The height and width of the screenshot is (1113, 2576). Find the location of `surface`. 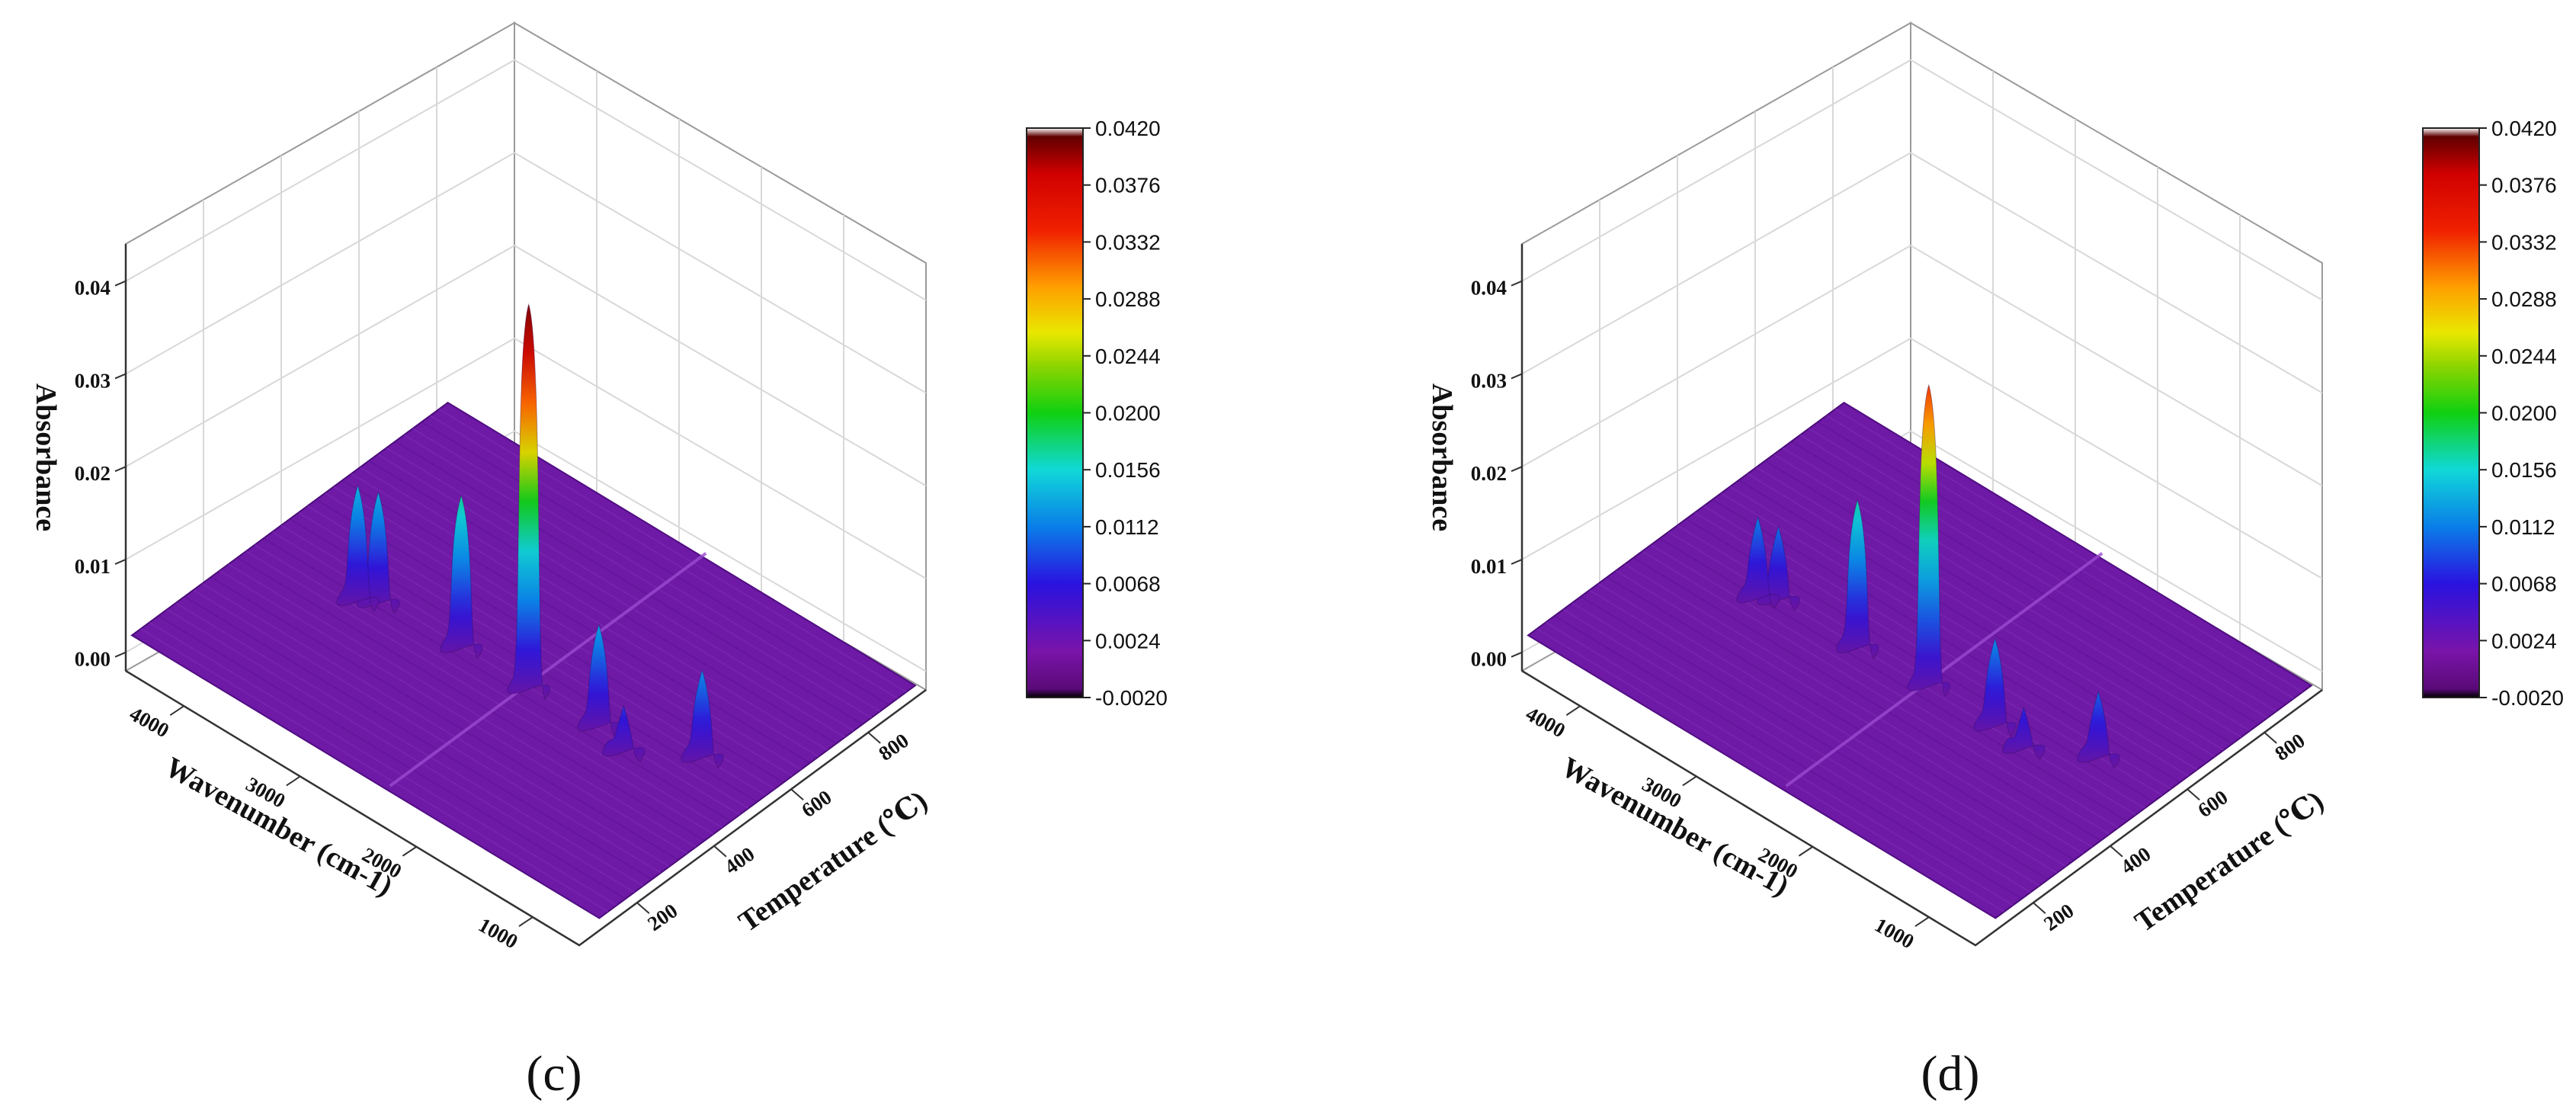

surface is located at coordinates (1920, 651).